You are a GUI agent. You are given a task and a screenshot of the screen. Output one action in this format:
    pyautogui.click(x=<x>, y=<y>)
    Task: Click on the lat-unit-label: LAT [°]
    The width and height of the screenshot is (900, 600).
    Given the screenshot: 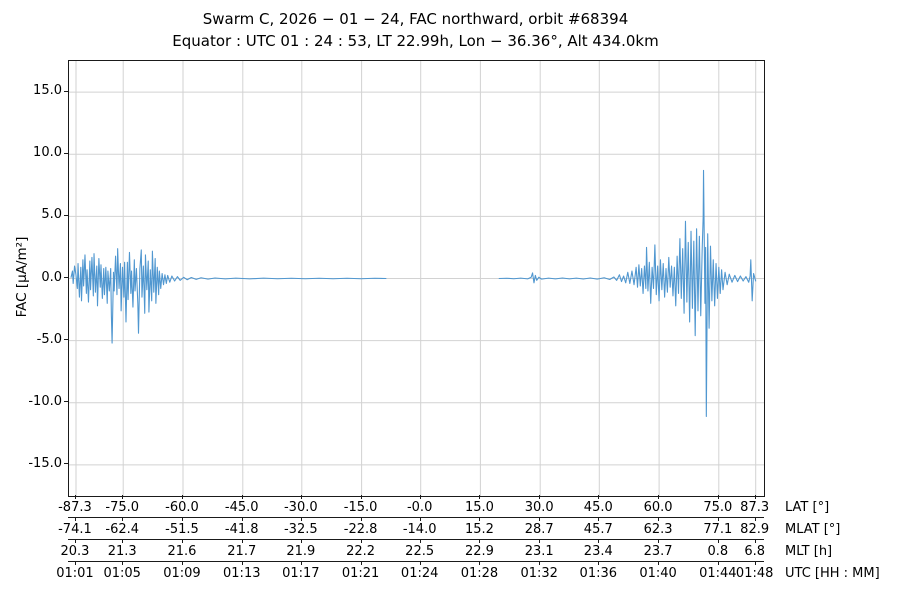 What is the action you would take?
    pyautogui.click(x=807, y=507)
    